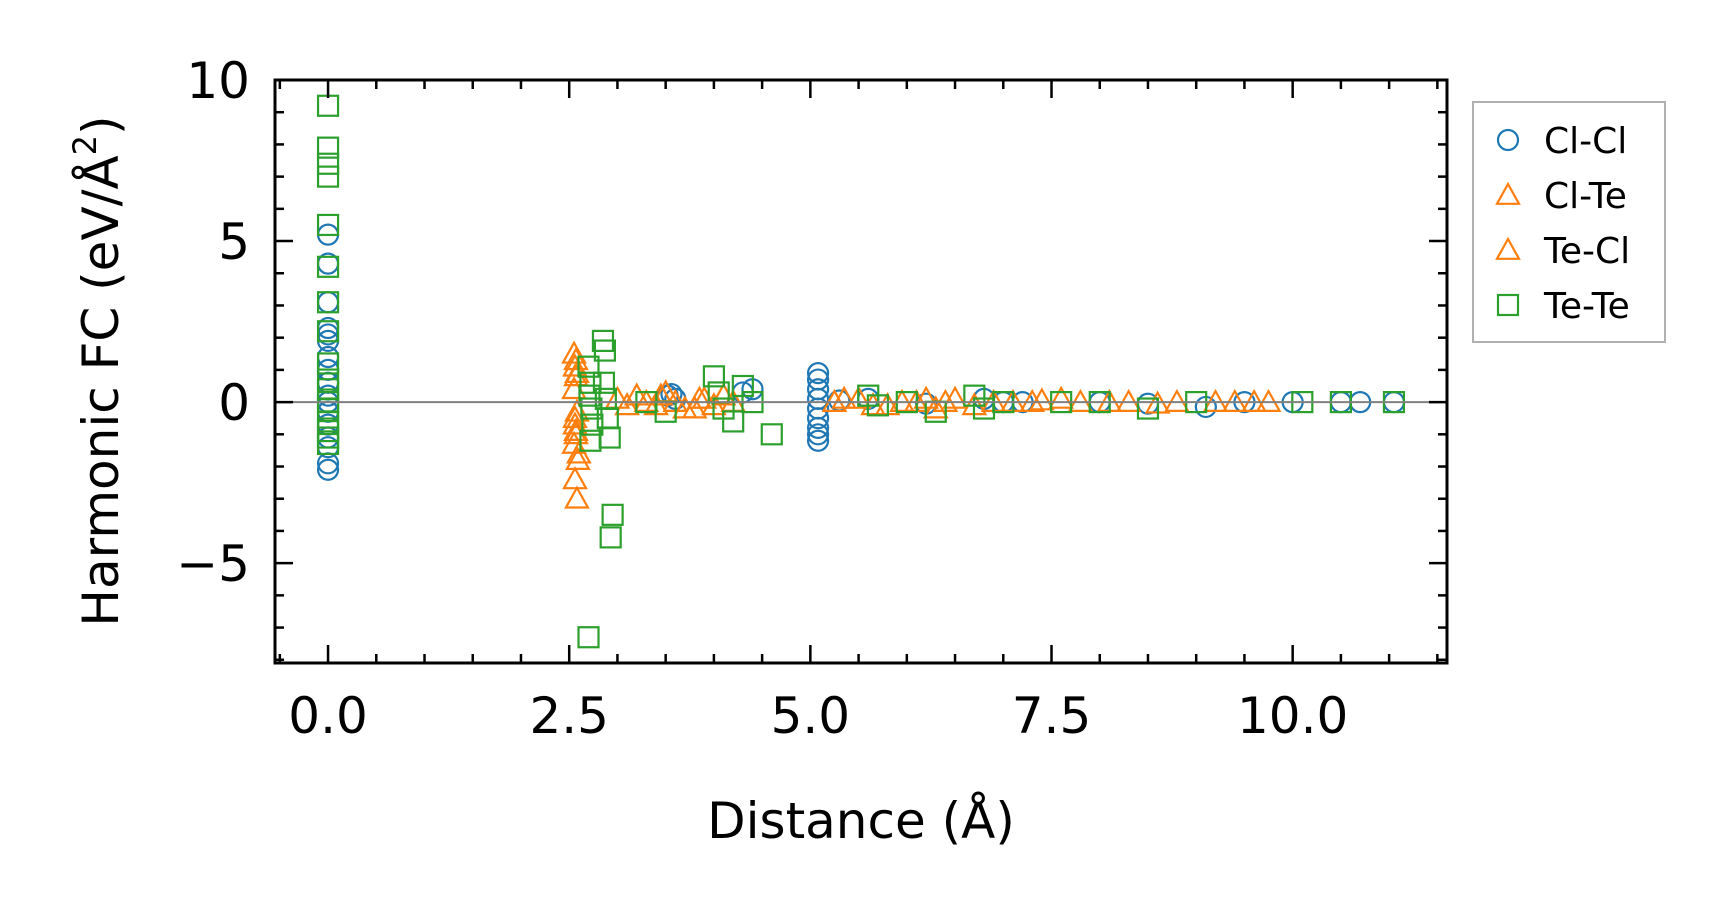  What do you see at coordinates (101, 125) in the screenshot?
I see `y-axis-title-close: )` at bounding box center [101, 125].